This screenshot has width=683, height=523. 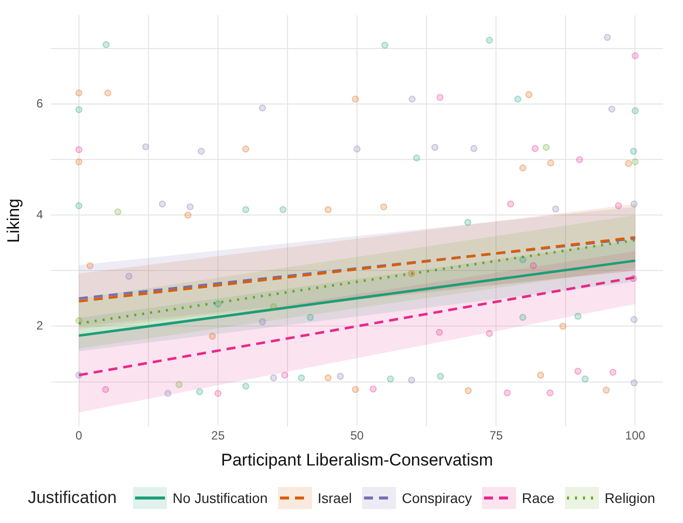 What do you see at coordinates (13, 220) in the screenshot?
I see `y-axis-title: Liking` at bounding box center [13, 220].